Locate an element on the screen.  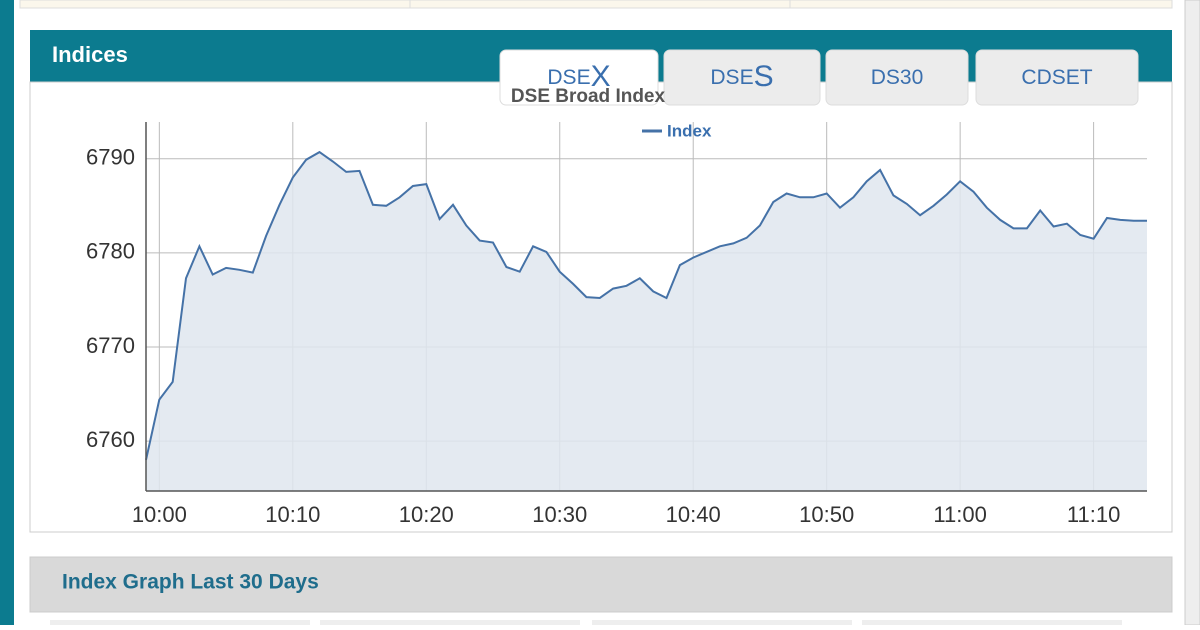
y-tick-label: 6780 is located at coordinates (110, 251).